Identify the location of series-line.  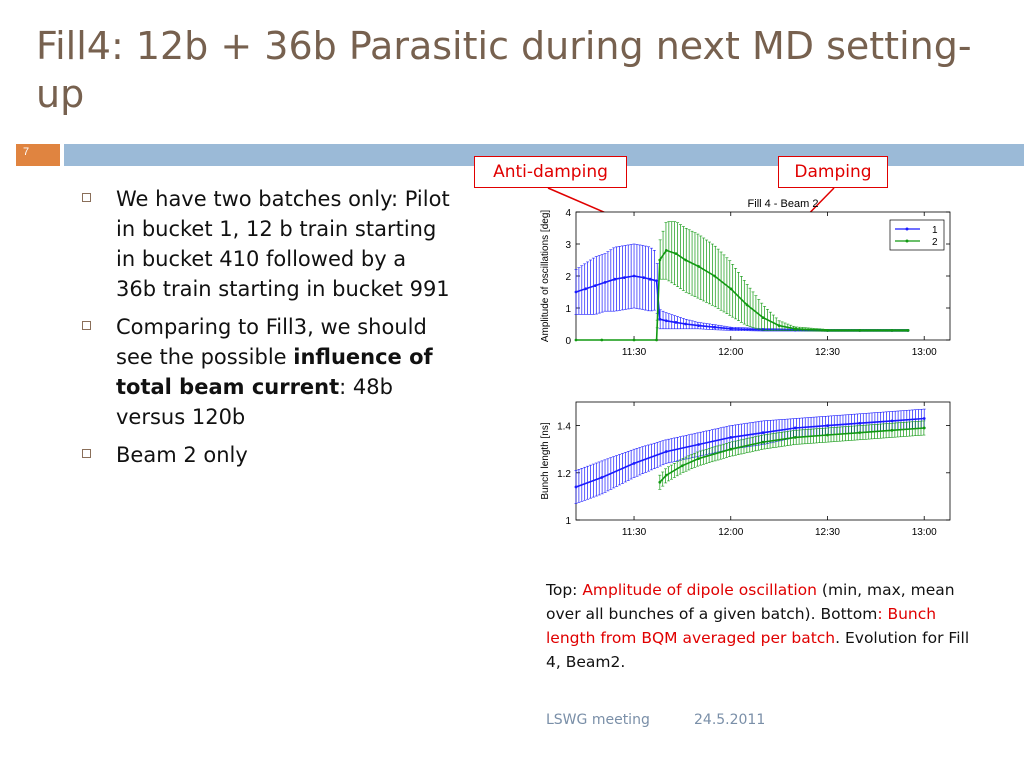
(750, 452).